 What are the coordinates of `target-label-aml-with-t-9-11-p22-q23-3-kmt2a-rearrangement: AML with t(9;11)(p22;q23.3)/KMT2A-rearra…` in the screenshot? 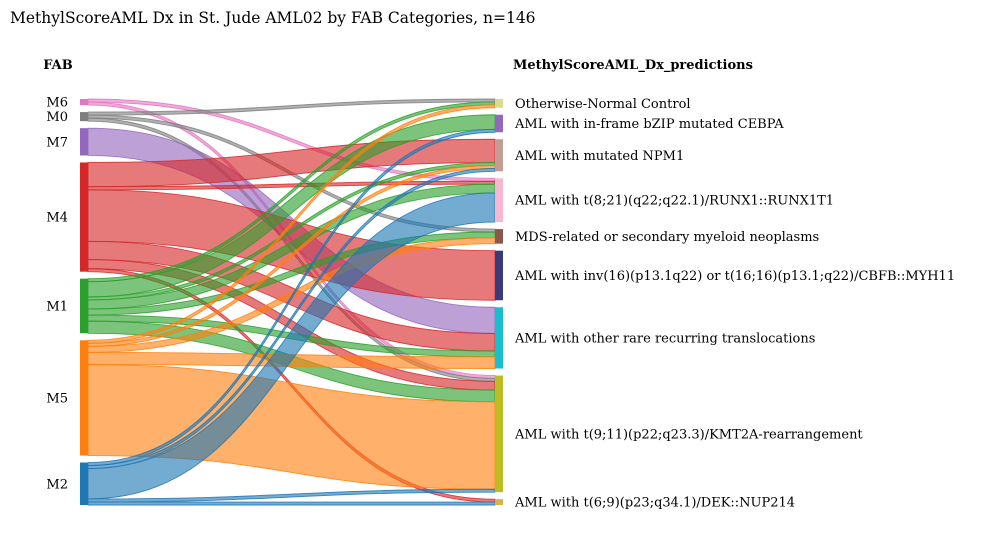 It's located at (688, 434).